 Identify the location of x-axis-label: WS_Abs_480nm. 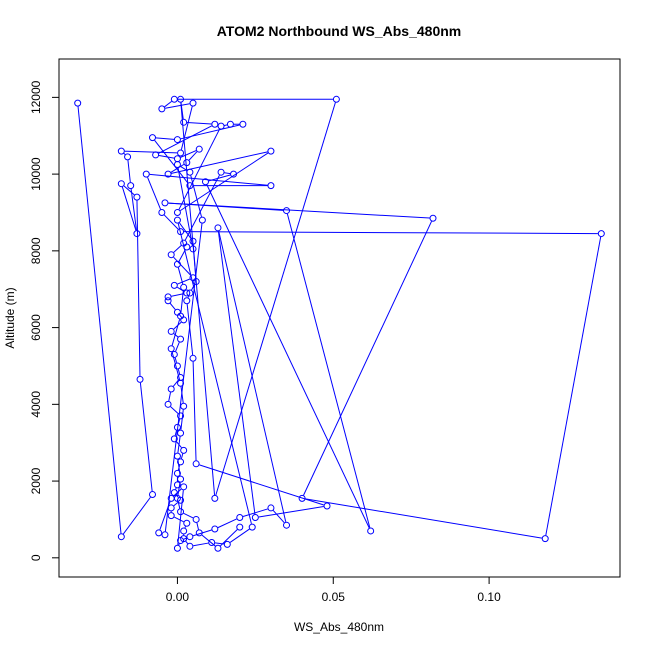
(339, 627).